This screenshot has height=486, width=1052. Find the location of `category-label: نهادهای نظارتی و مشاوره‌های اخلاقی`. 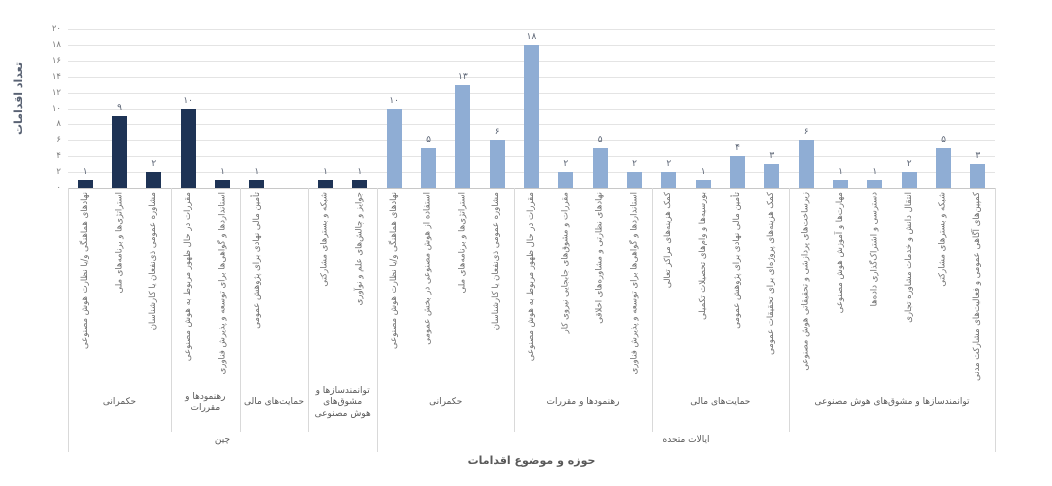

category-label: نهادهای نظارتی و مشاوره‌های اخلاقی is located at coordinates (599, 258).